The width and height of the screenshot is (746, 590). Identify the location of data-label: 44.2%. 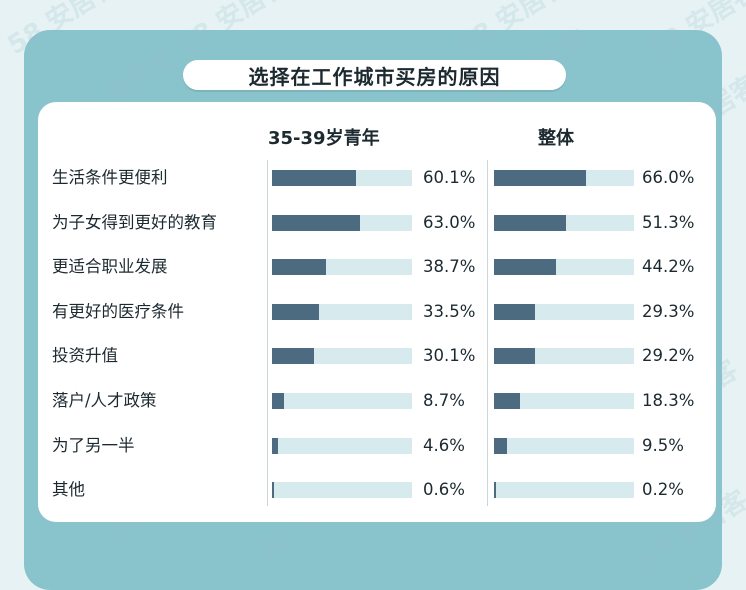
(668, 267).